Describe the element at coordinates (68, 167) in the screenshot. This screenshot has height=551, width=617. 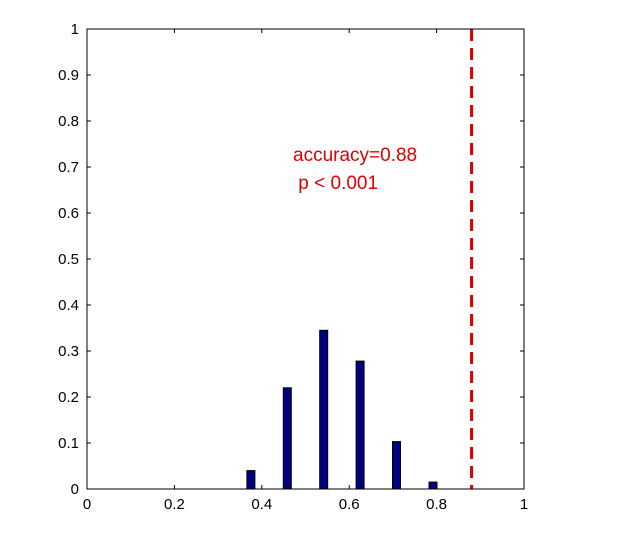
I see `y-tick-label: 0.7` at that location.